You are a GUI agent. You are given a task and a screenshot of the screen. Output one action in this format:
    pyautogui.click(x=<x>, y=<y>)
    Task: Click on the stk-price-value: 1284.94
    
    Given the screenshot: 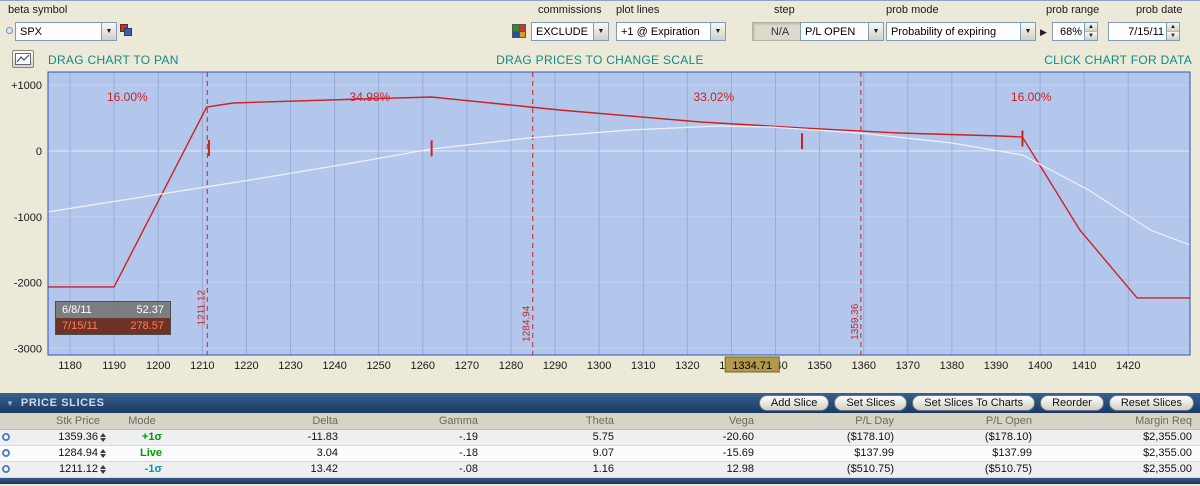 What is the action you would take?
    pyautogui.click(x=78, y=453)
    